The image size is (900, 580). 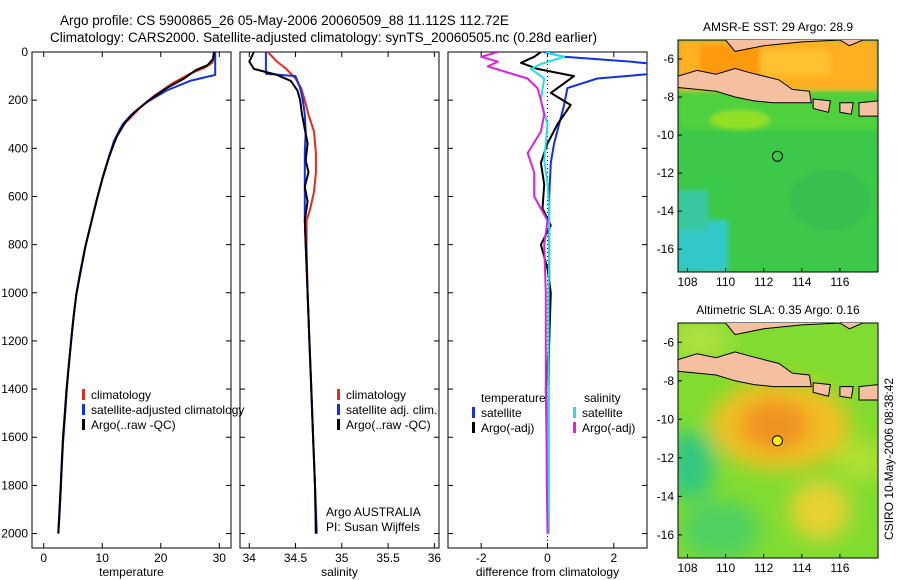 I want to click on salinity-profile-xtick-label: 36, so click(x=435, y=558).